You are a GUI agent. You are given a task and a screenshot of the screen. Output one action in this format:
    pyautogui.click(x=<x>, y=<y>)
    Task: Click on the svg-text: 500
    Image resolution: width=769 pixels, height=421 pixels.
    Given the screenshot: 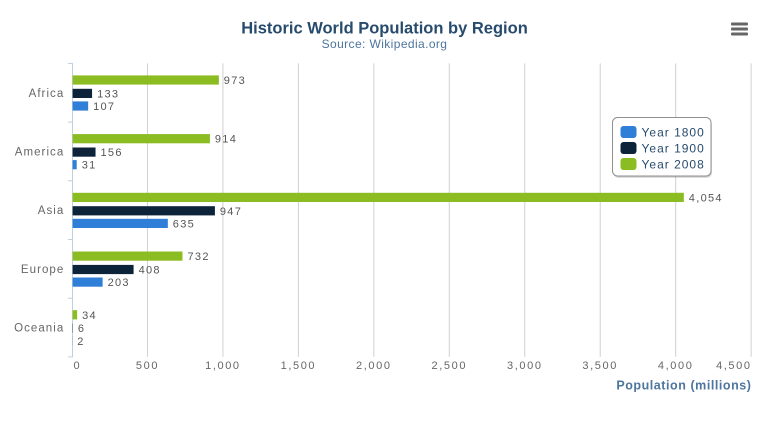 What is the action you would take?
    pyautogui.click(x=147, y=366)
    